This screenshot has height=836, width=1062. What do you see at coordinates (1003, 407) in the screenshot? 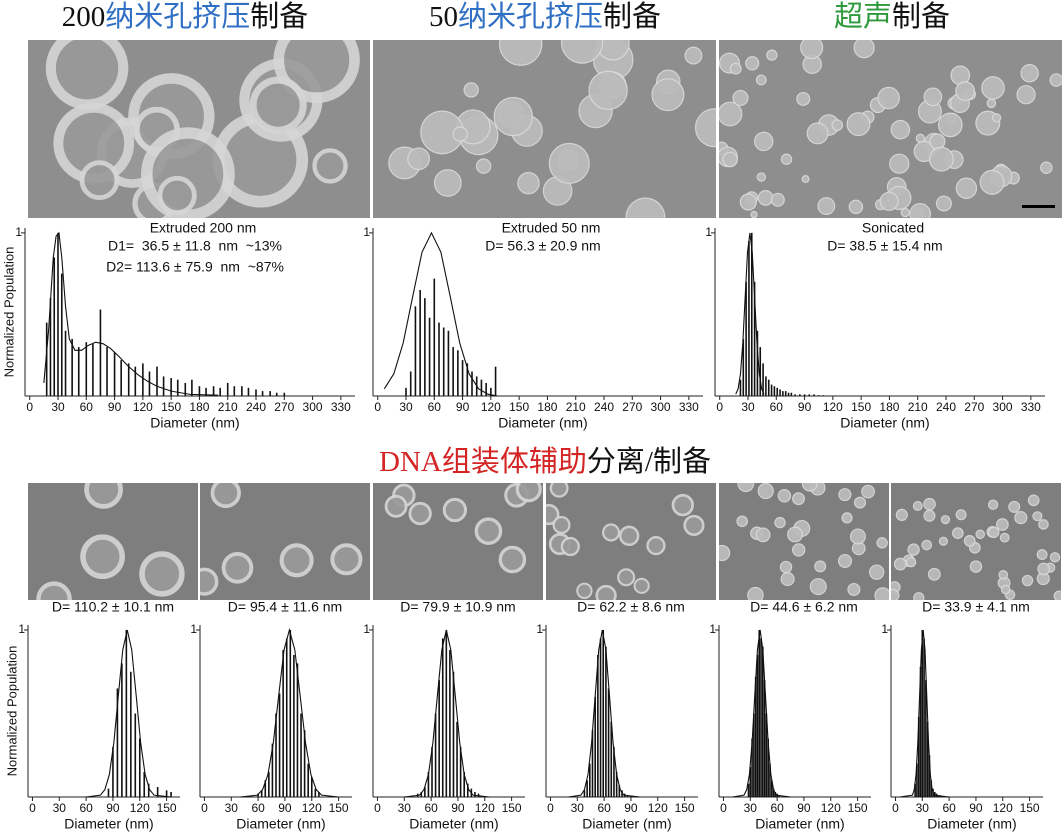
I see `x-tick-label: 300` at bounding box center [1003, 407].